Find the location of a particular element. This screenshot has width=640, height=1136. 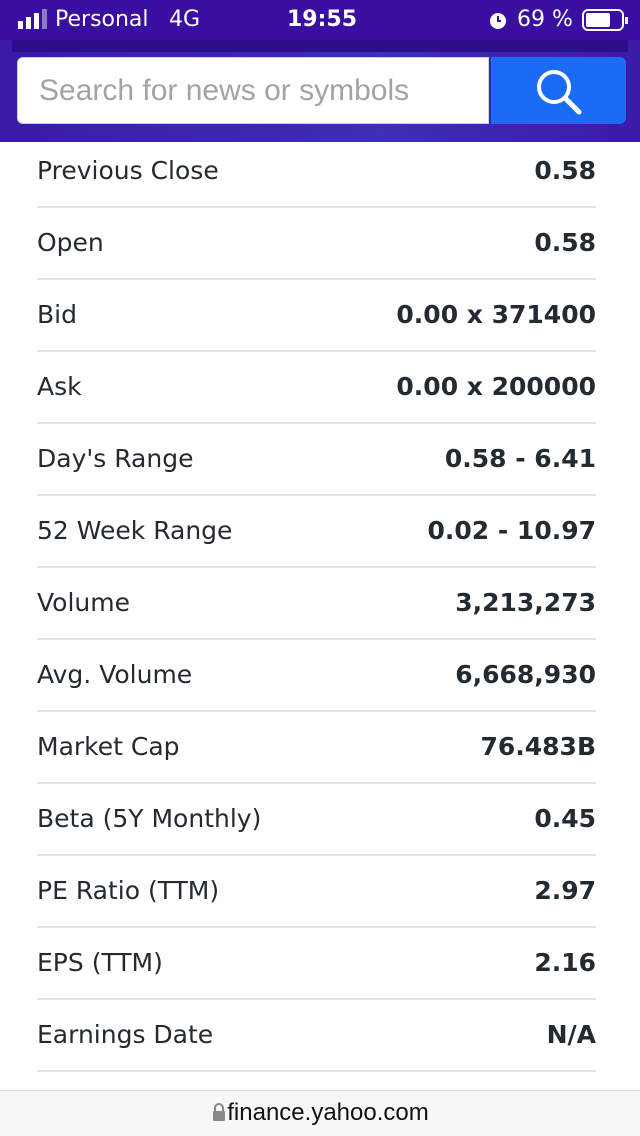

row-value: 2.97 is located at coordinates (565, 890).